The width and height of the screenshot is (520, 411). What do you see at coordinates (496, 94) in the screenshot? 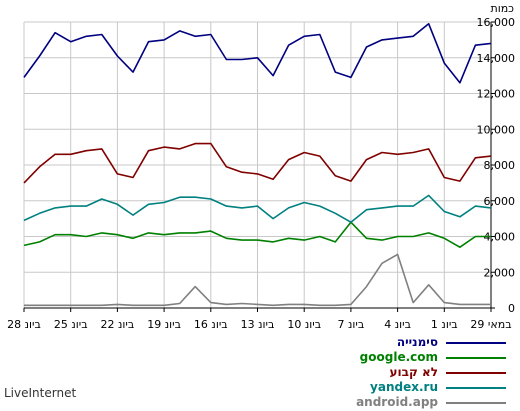
I see `y-tick-label: 12,000` at bounding box center [496, 94].